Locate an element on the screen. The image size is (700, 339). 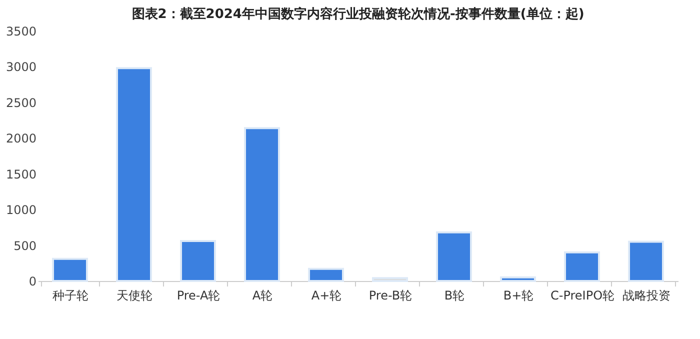
y-tick-label: 1500 is located at coordinates (21, 174).